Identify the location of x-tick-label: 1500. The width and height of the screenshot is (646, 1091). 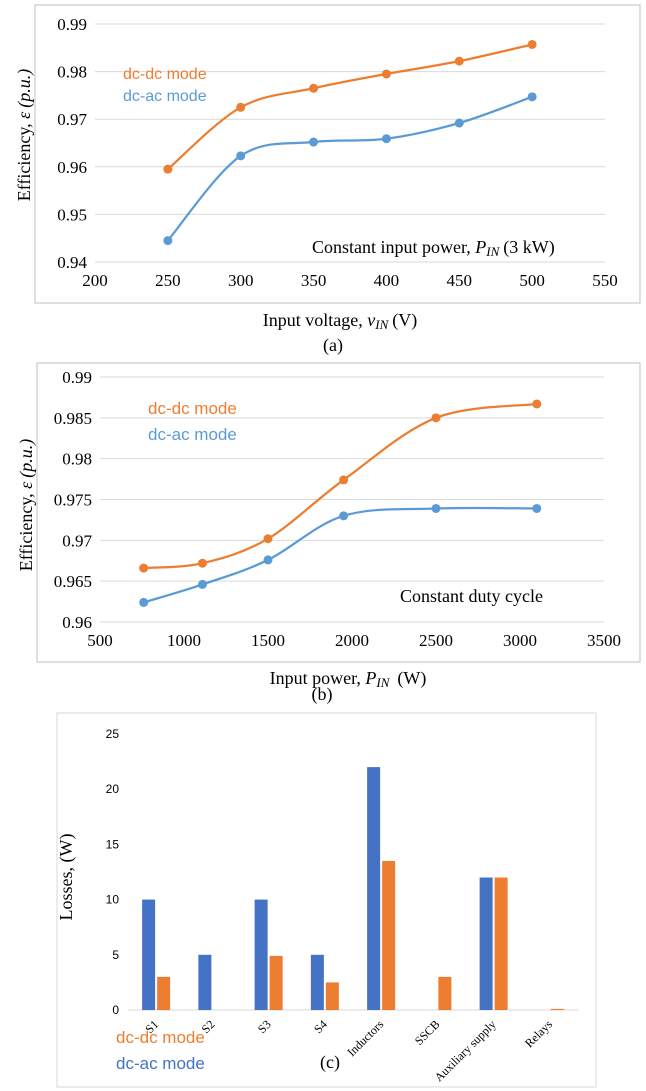
(268, 640).